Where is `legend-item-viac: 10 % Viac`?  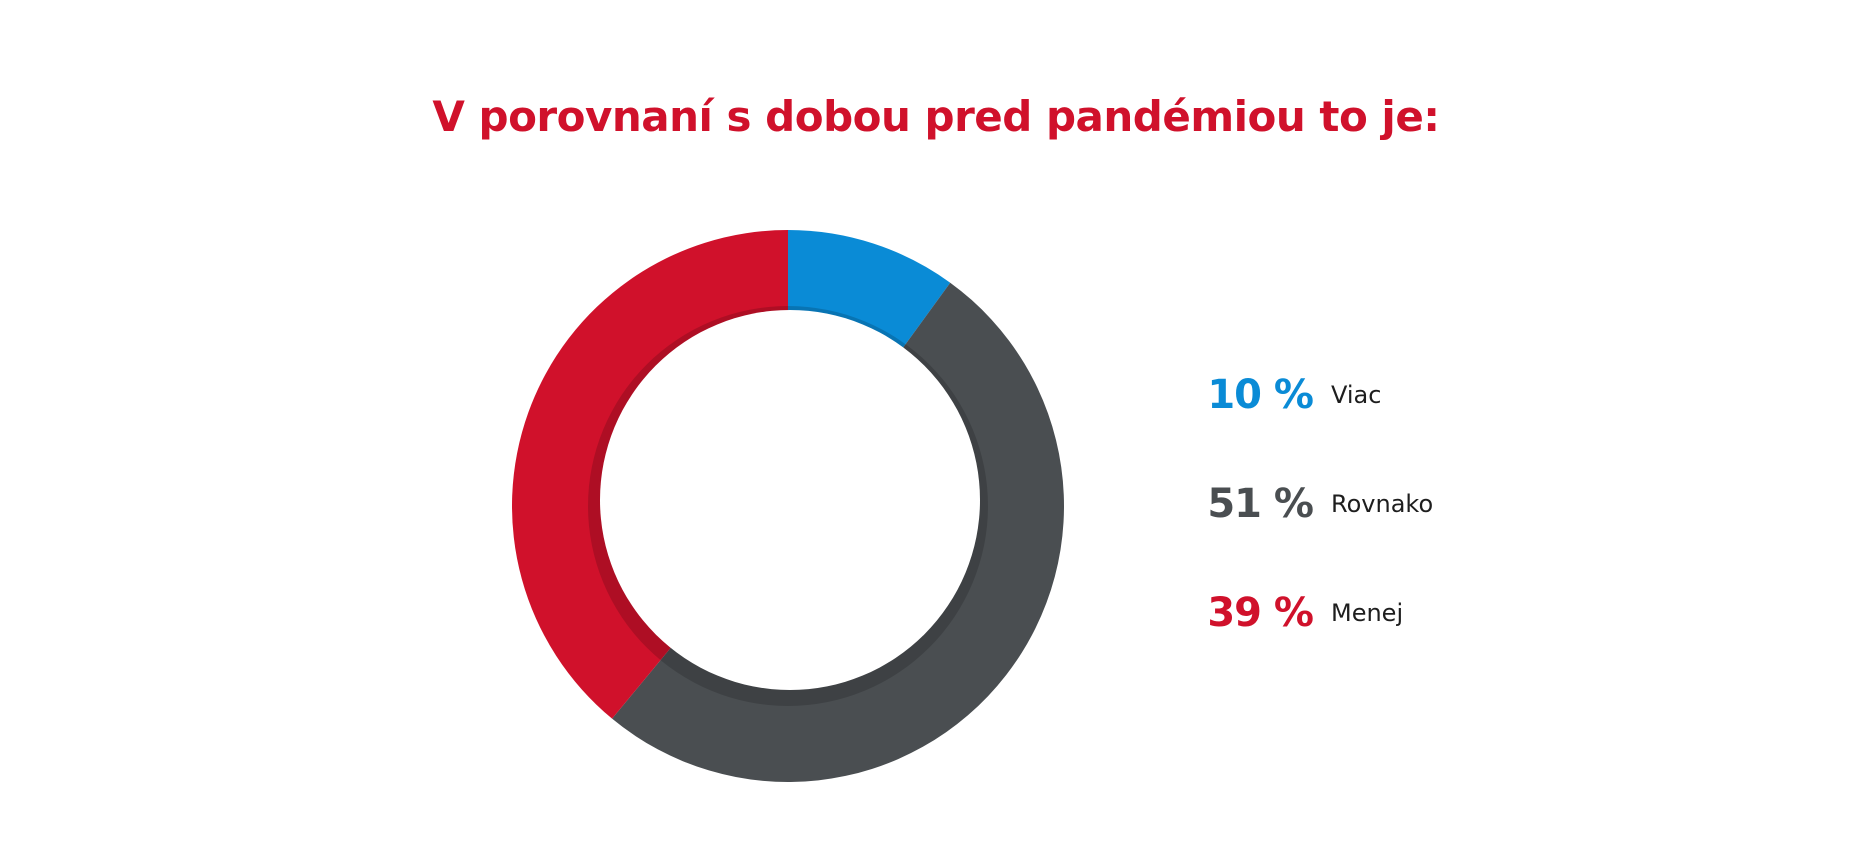 legend-item-viac: 10 % Viac is located at coordinates (1360, 395).